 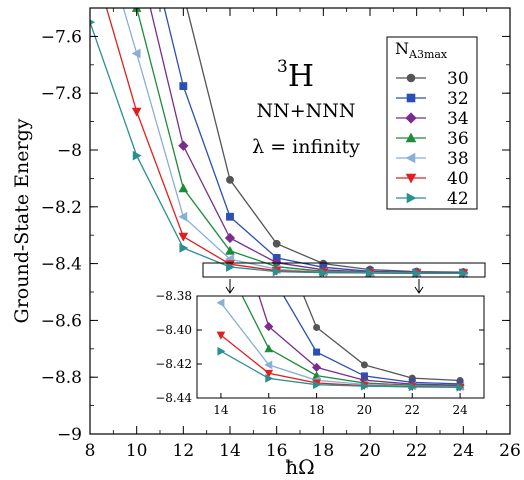 I want to click on main-y-tick-label--8.4: −8.4, so click(x=61, y=265).